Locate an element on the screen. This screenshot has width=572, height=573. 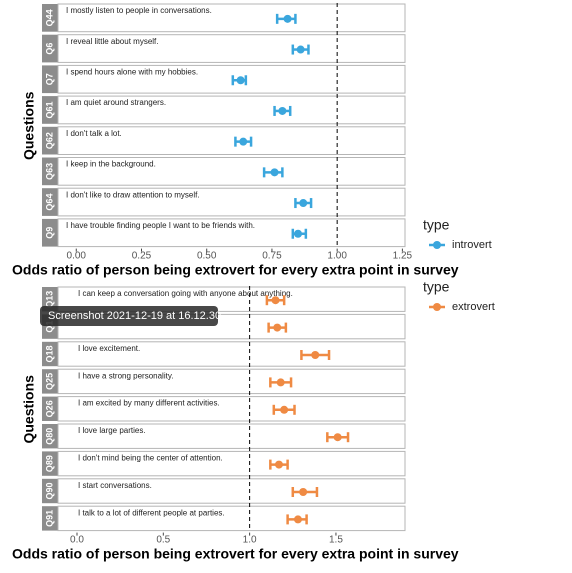
strip-label: Q91 is located at coordinates (49, 518).